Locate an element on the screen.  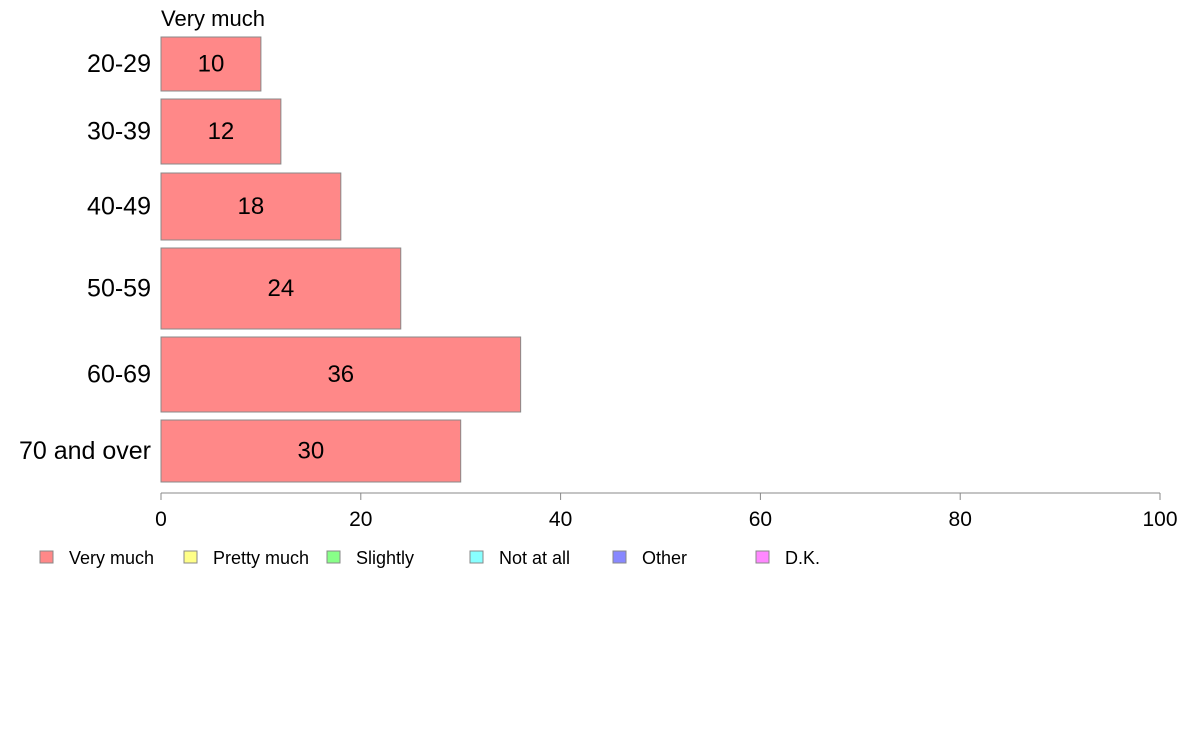
bar-value-label: 10 is located at coordinates (211, 64).